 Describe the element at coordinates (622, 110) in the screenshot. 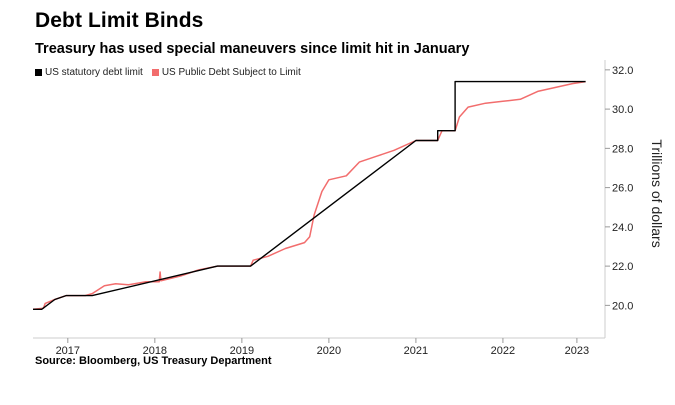

I see `y-tick-label: 30.0` at that location.